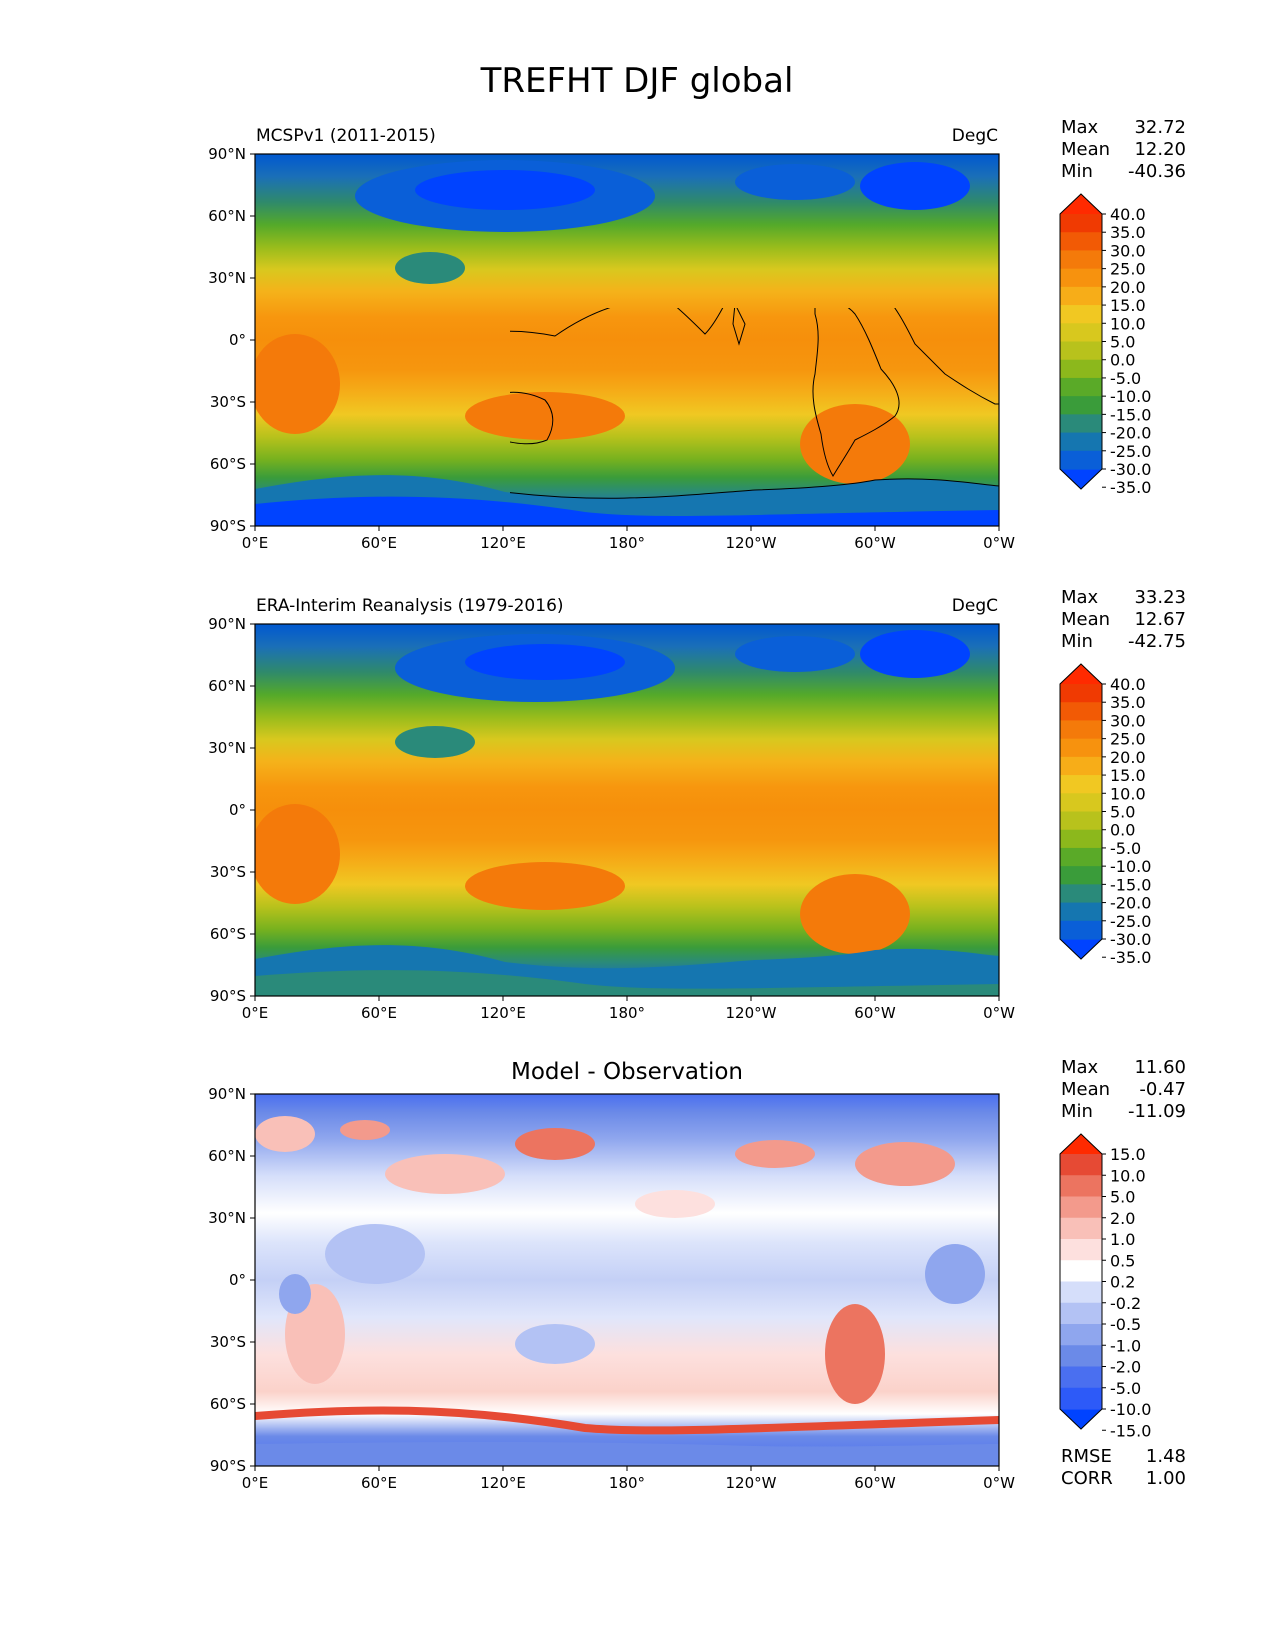  What do you see at coordinates (255, 1483) in the screenshot?
I see `x-tick-label: 0°E` at bounding box center [255, 1483].